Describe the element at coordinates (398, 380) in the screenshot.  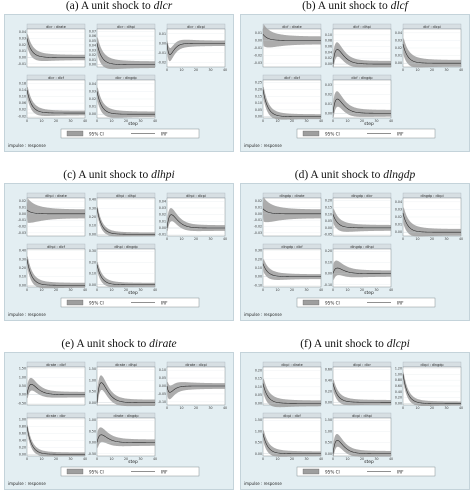
I see `y-tick-label: 0.80` at that location.